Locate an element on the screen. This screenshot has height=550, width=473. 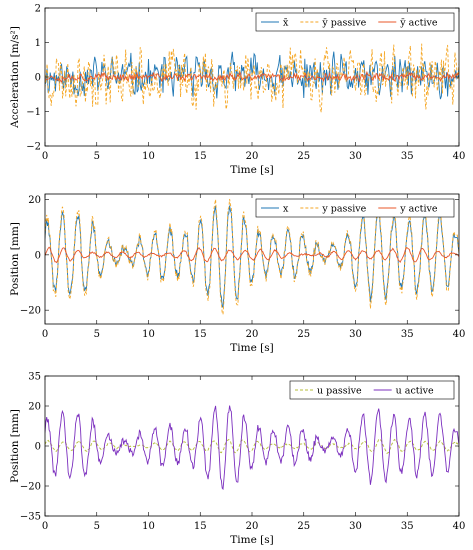
y-tick-label: −1 is located at coordinates (33, 112).